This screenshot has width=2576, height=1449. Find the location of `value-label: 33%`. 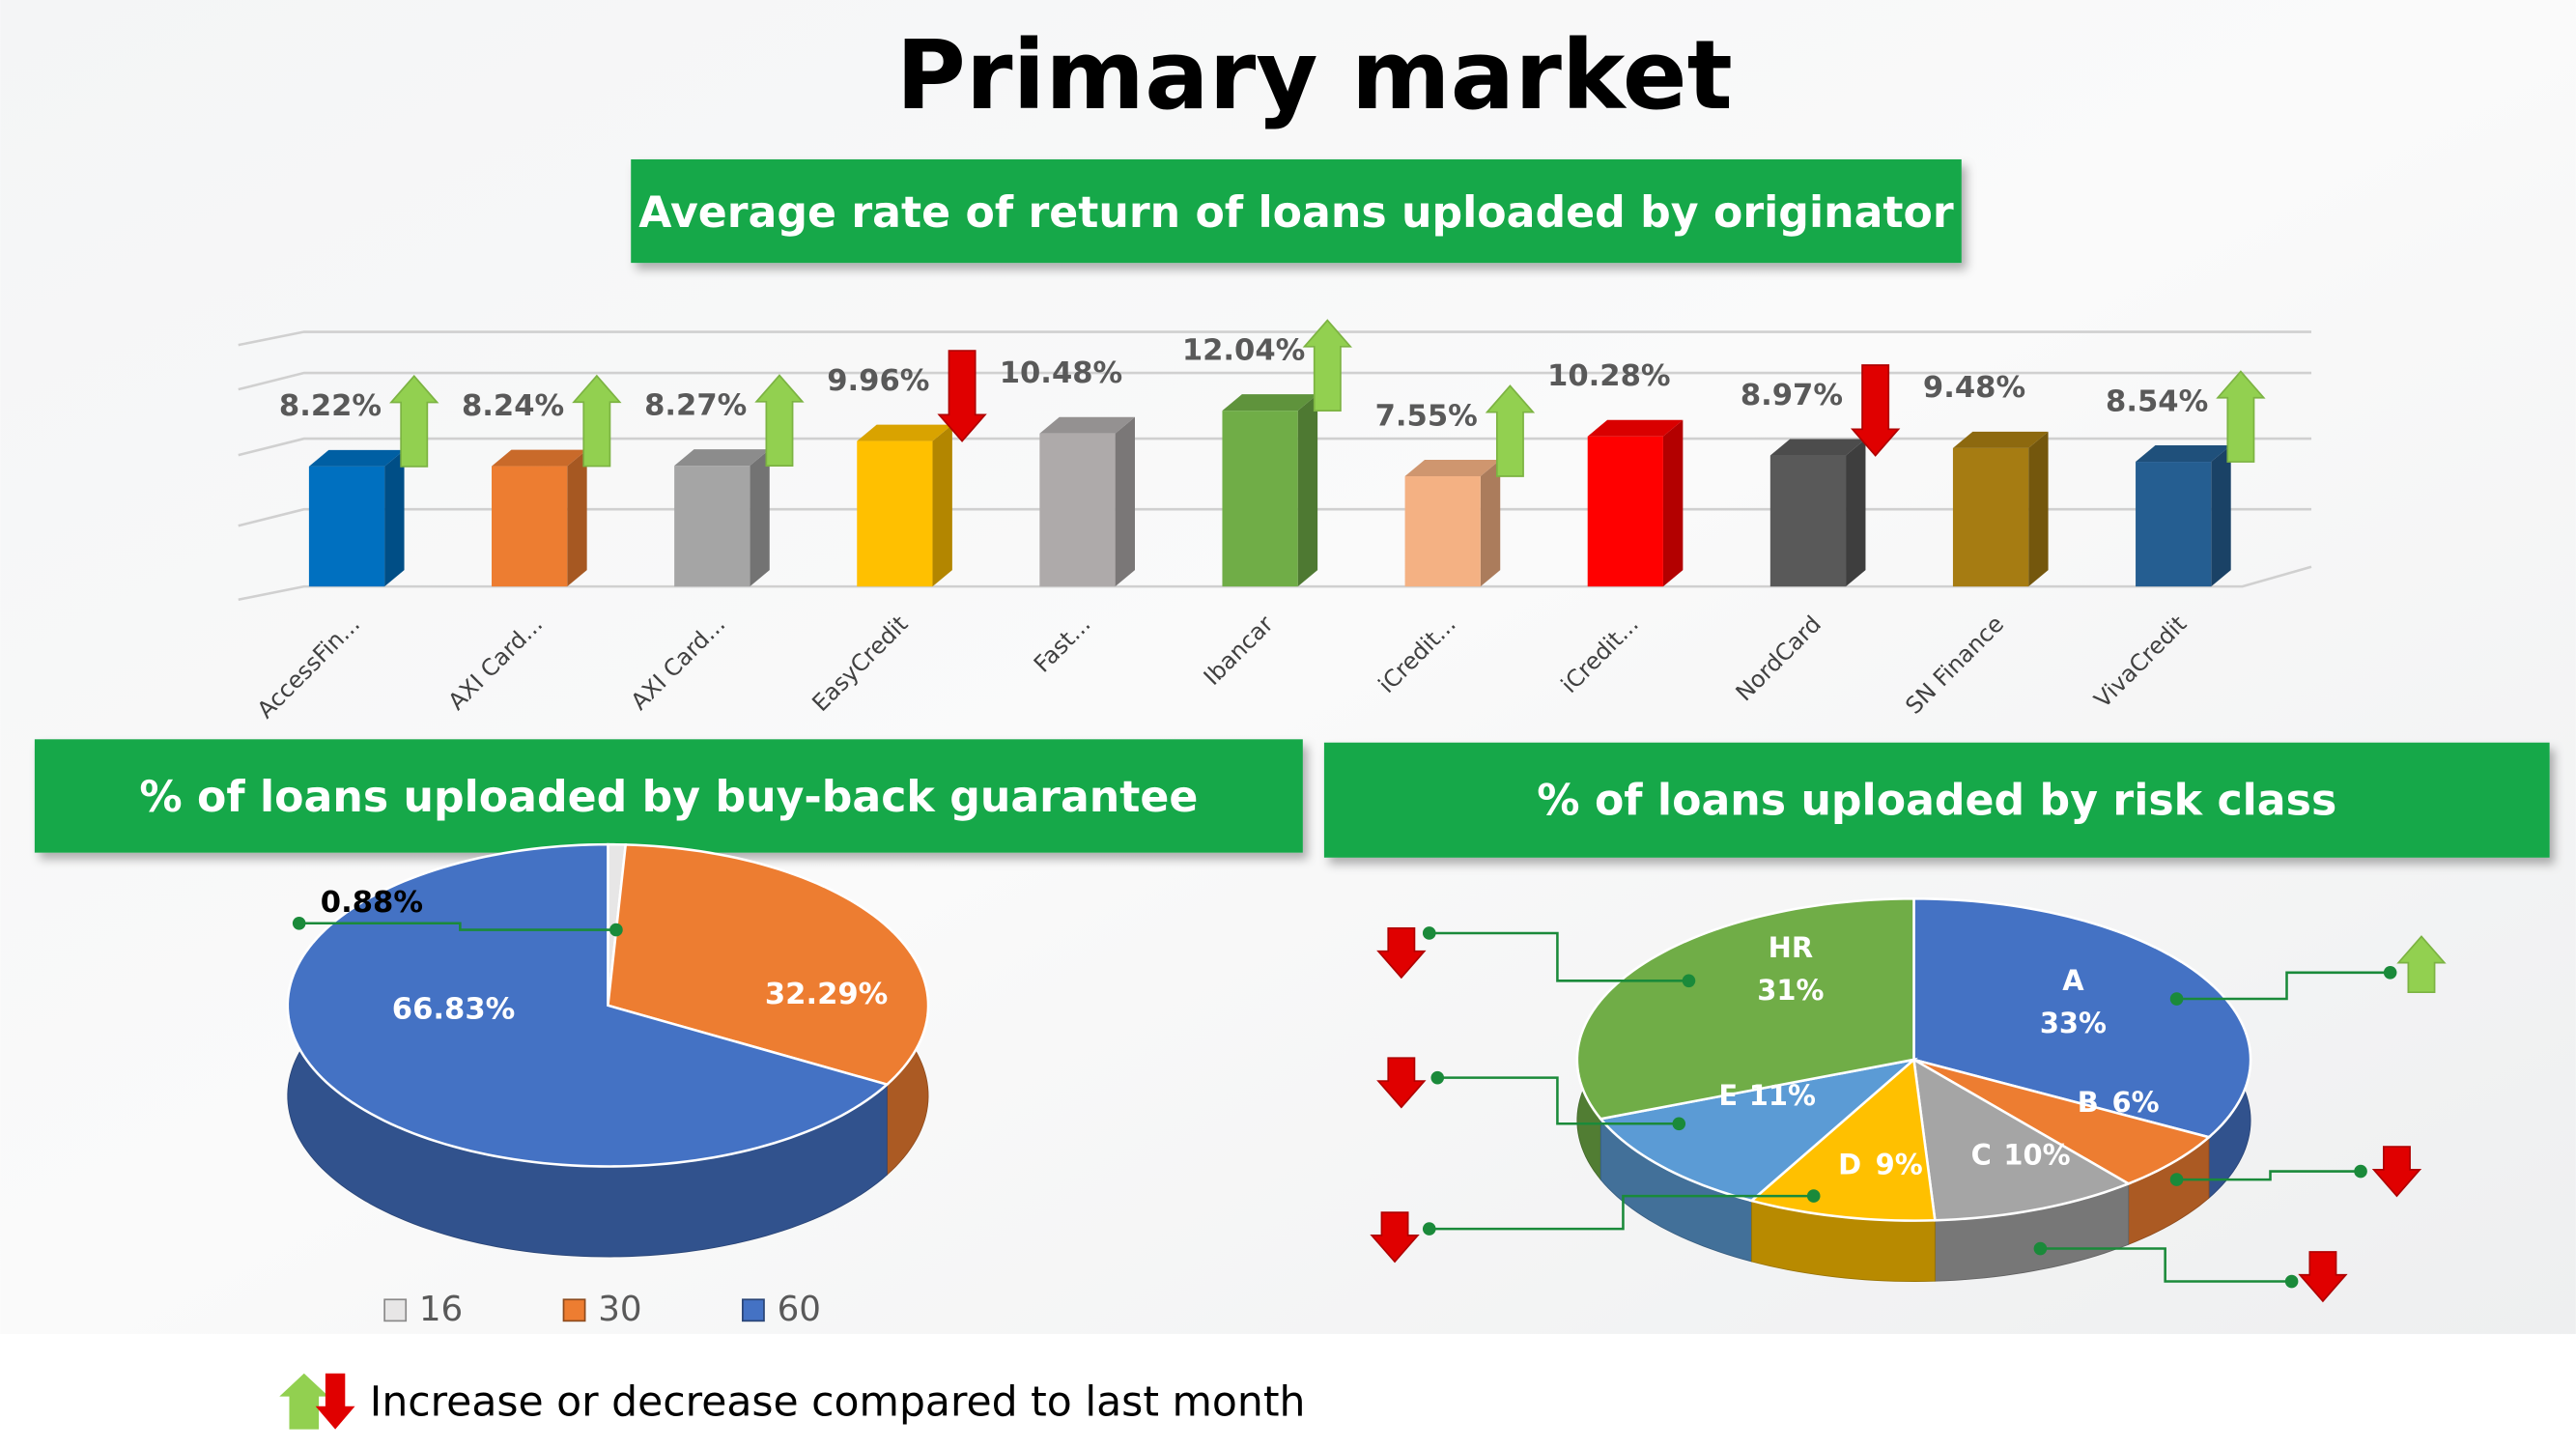

value-label: 33% is located at coordinates (2073, 1023).